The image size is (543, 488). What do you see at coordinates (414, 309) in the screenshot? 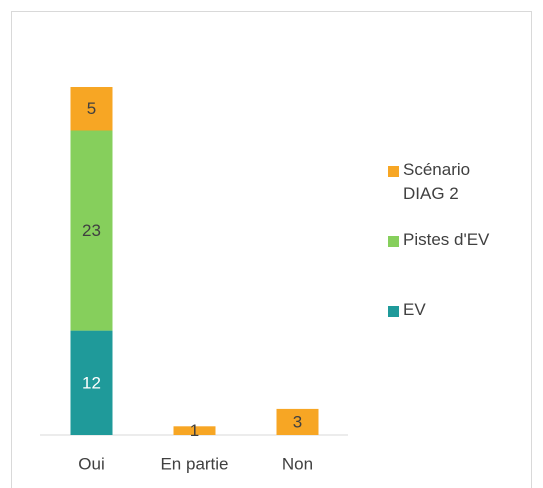
I see `legend-label: EV` at bounding box center [414, 309].